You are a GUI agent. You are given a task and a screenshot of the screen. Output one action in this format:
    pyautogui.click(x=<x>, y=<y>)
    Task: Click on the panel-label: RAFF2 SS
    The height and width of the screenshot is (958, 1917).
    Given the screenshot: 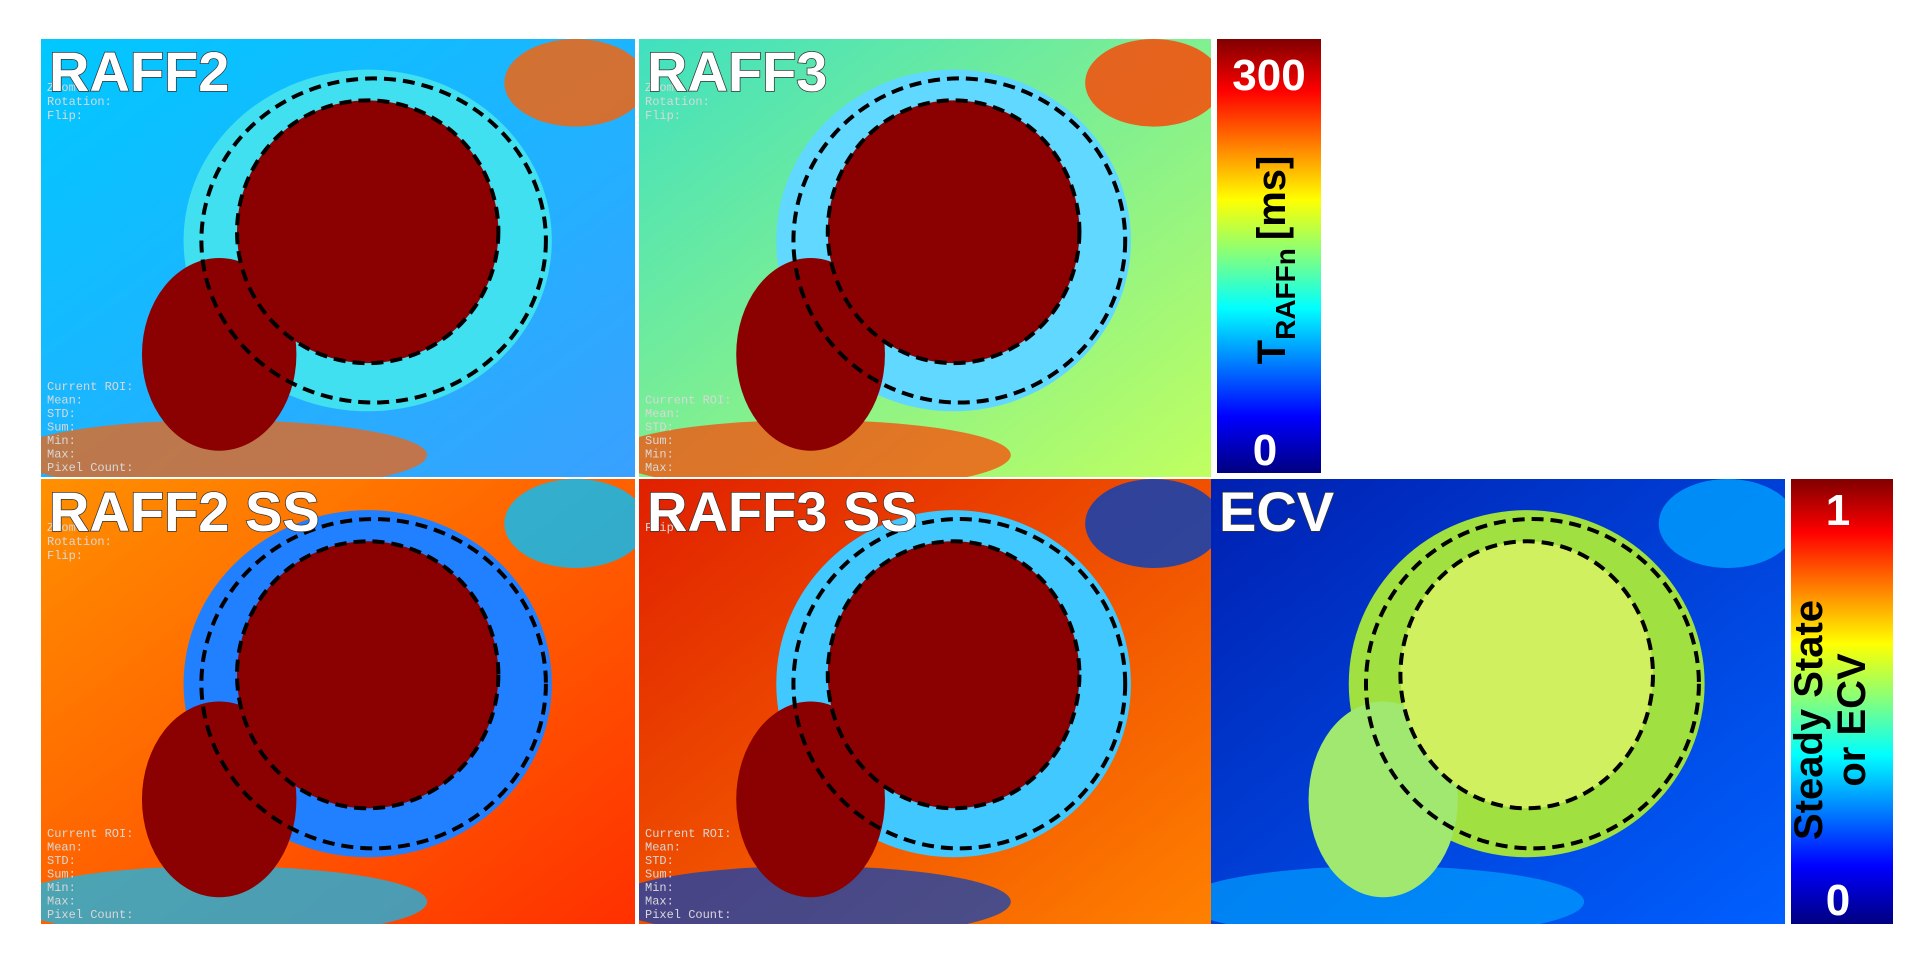 What is the action you would take?
    pyautogui.click(x=184, y=511)
    